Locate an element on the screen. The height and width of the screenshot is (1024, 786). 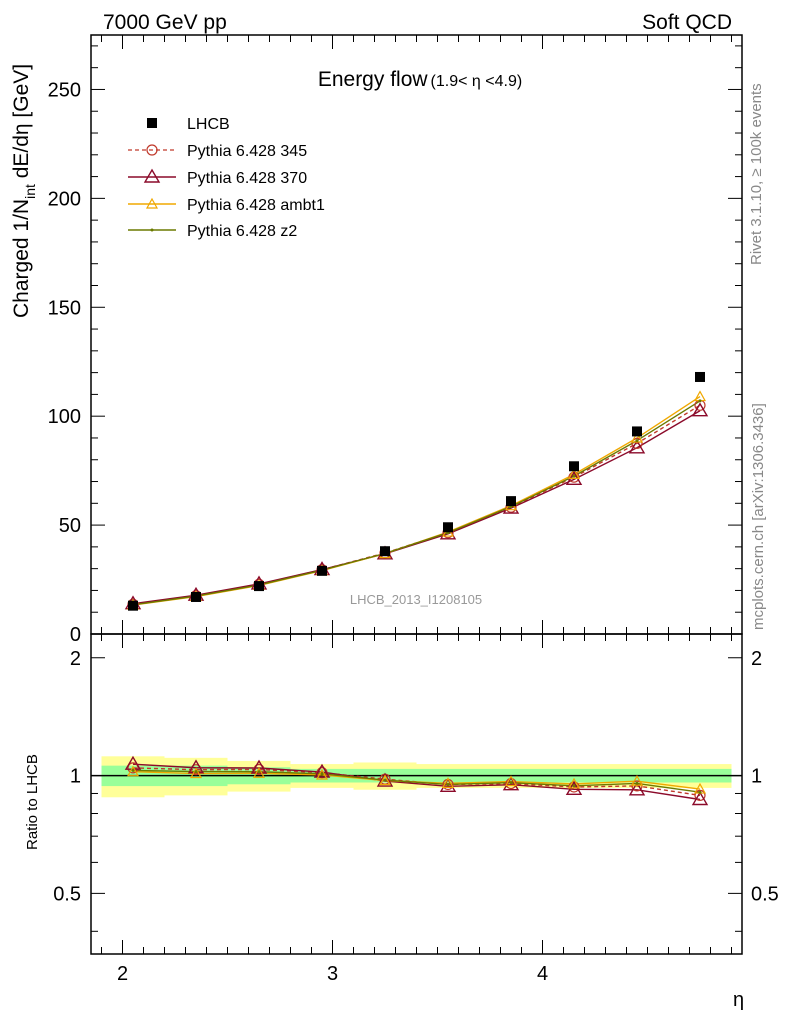
y-tick-label: 100 is located at coordinates (64, 417).